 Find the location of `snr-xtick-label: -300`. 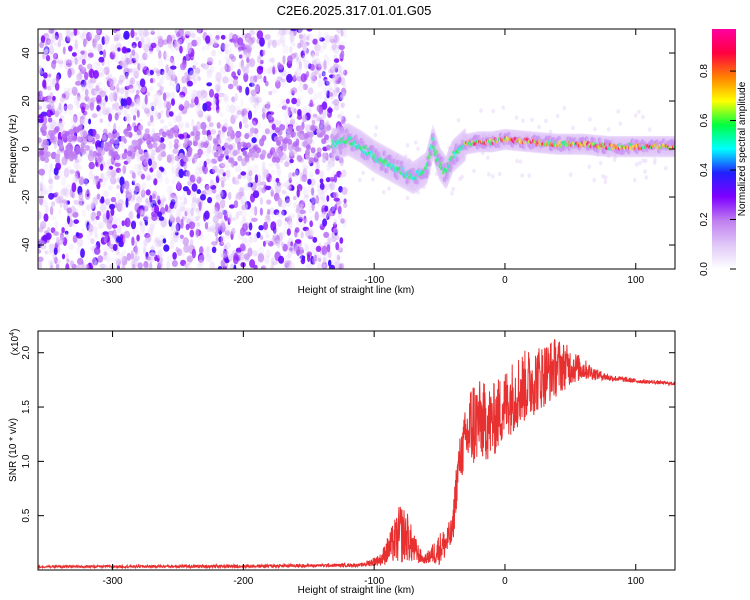

snr-xtick-label: -300 is located at coordinates (113, 581).